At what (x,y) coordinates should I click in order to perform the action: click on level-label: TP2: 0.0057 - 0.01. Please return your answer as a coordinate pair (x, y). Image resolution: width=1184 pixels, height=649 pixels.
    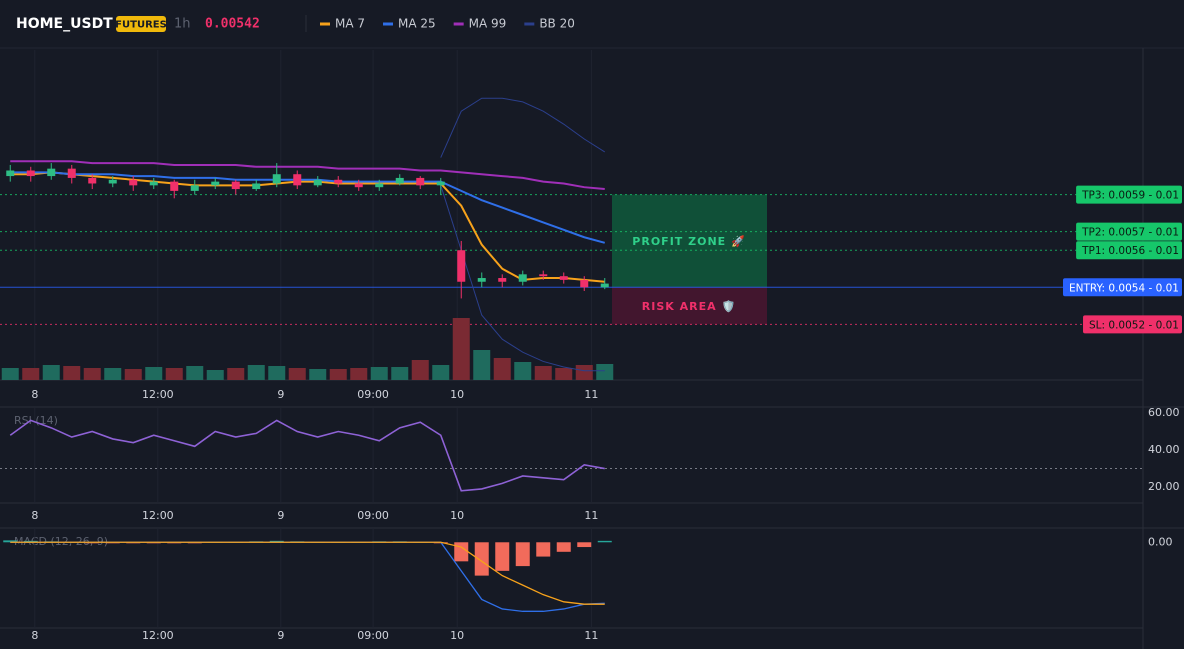
    Looking at the image, I should click on (1130, 233).